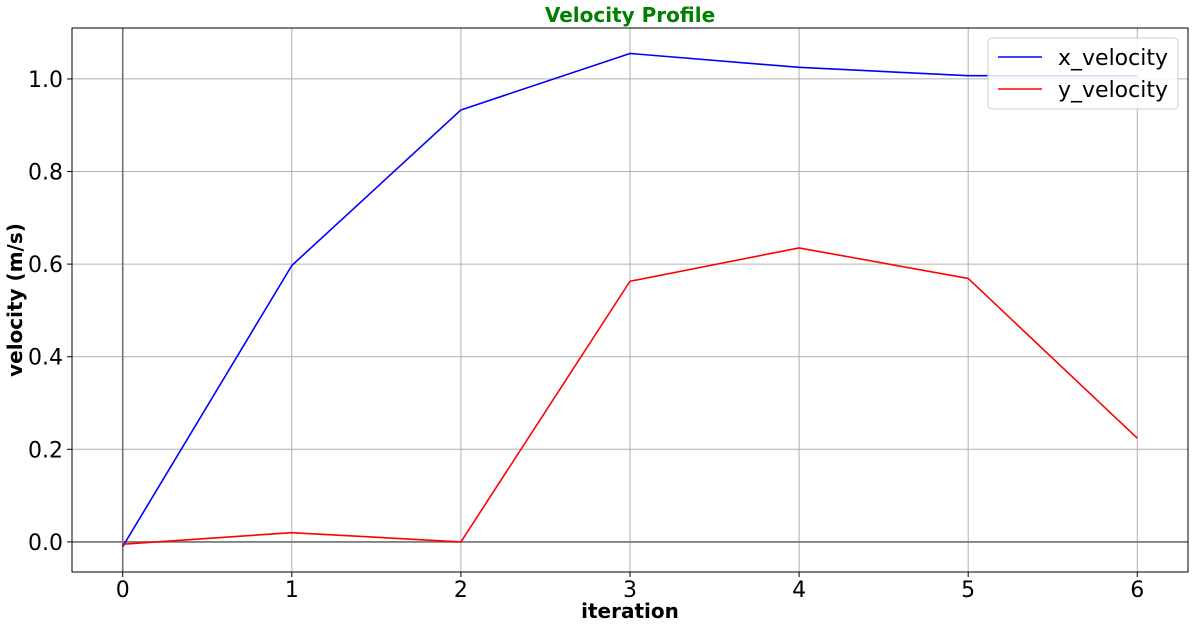 This screenshot has width=1195, height=633. Describe the element at coordinates (45, 543) in the screenshot. I see `y-tick-label: 0.0` at that location.